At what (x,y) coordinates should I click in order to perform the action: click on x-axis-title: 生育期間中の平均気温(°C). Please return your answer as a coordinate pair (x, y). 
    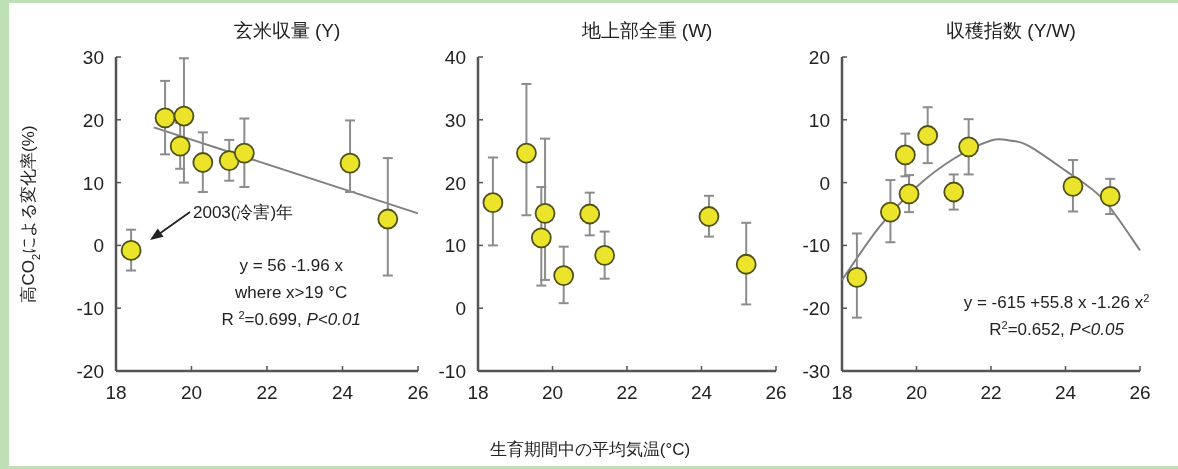
    Looking at the image, I should click on (590, 449).